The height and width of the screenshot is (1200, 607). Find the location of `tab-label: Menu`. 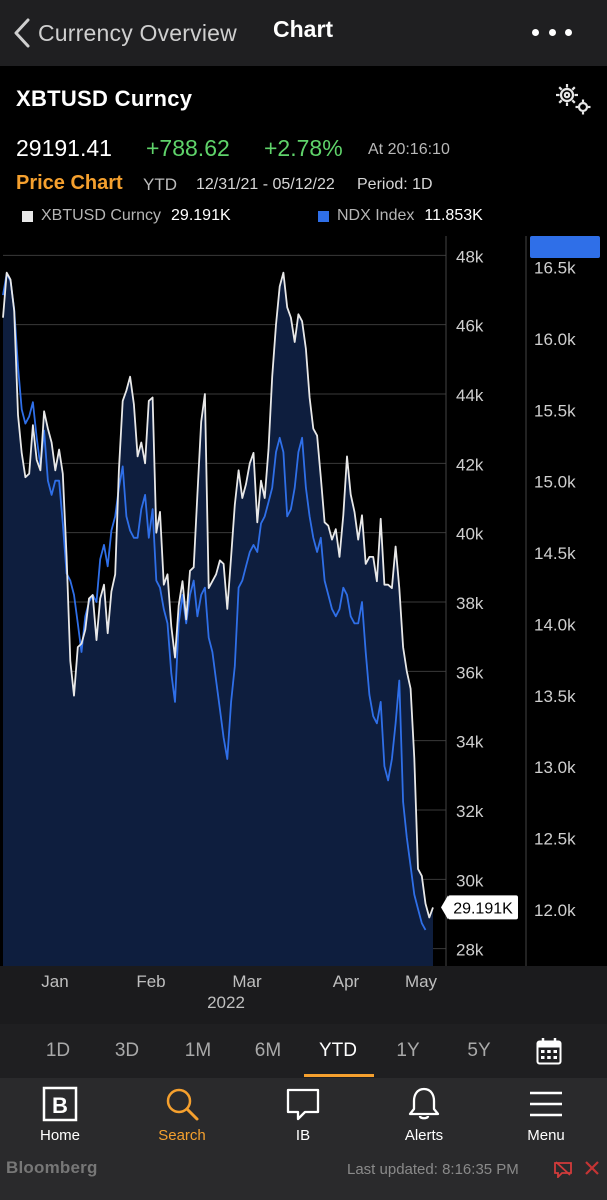

tab-label: Menu is located at coordinates (546, 1135).